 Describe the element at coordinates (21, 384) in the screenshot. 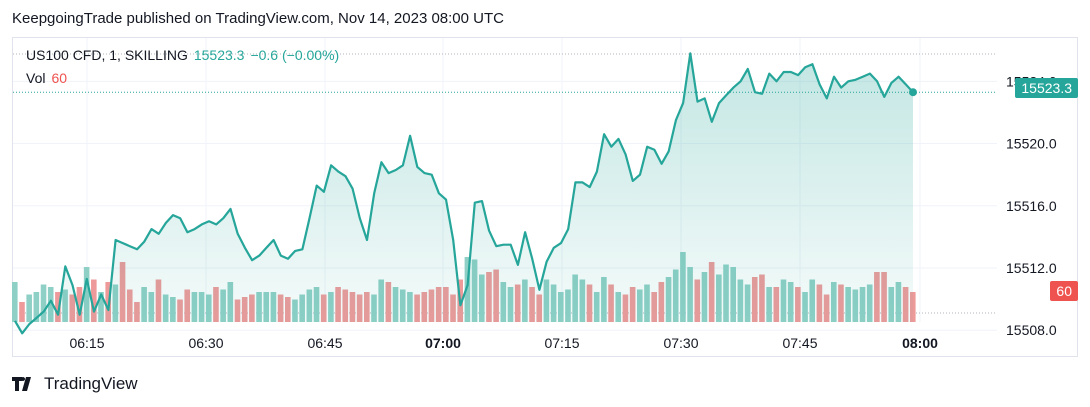

I see `tradingview-logo-icon` at that location.